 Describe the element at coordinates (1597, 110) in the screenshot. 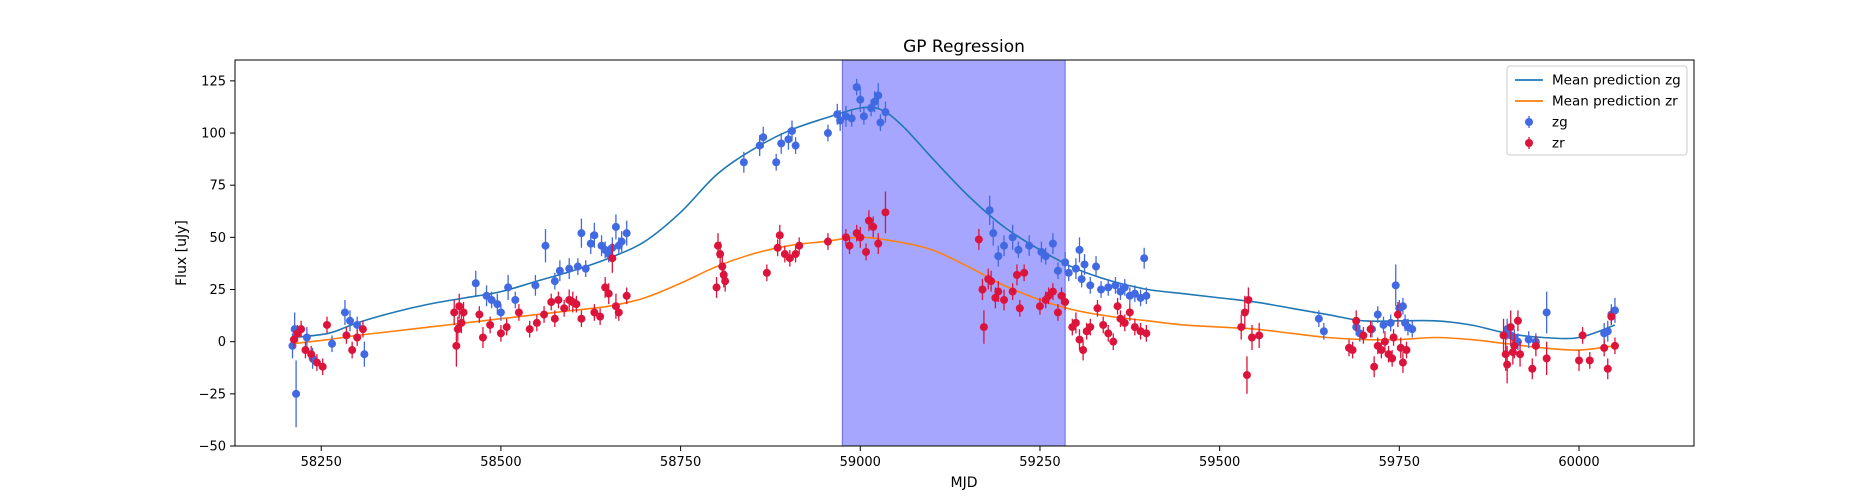

I see `legend-frame` at that location.